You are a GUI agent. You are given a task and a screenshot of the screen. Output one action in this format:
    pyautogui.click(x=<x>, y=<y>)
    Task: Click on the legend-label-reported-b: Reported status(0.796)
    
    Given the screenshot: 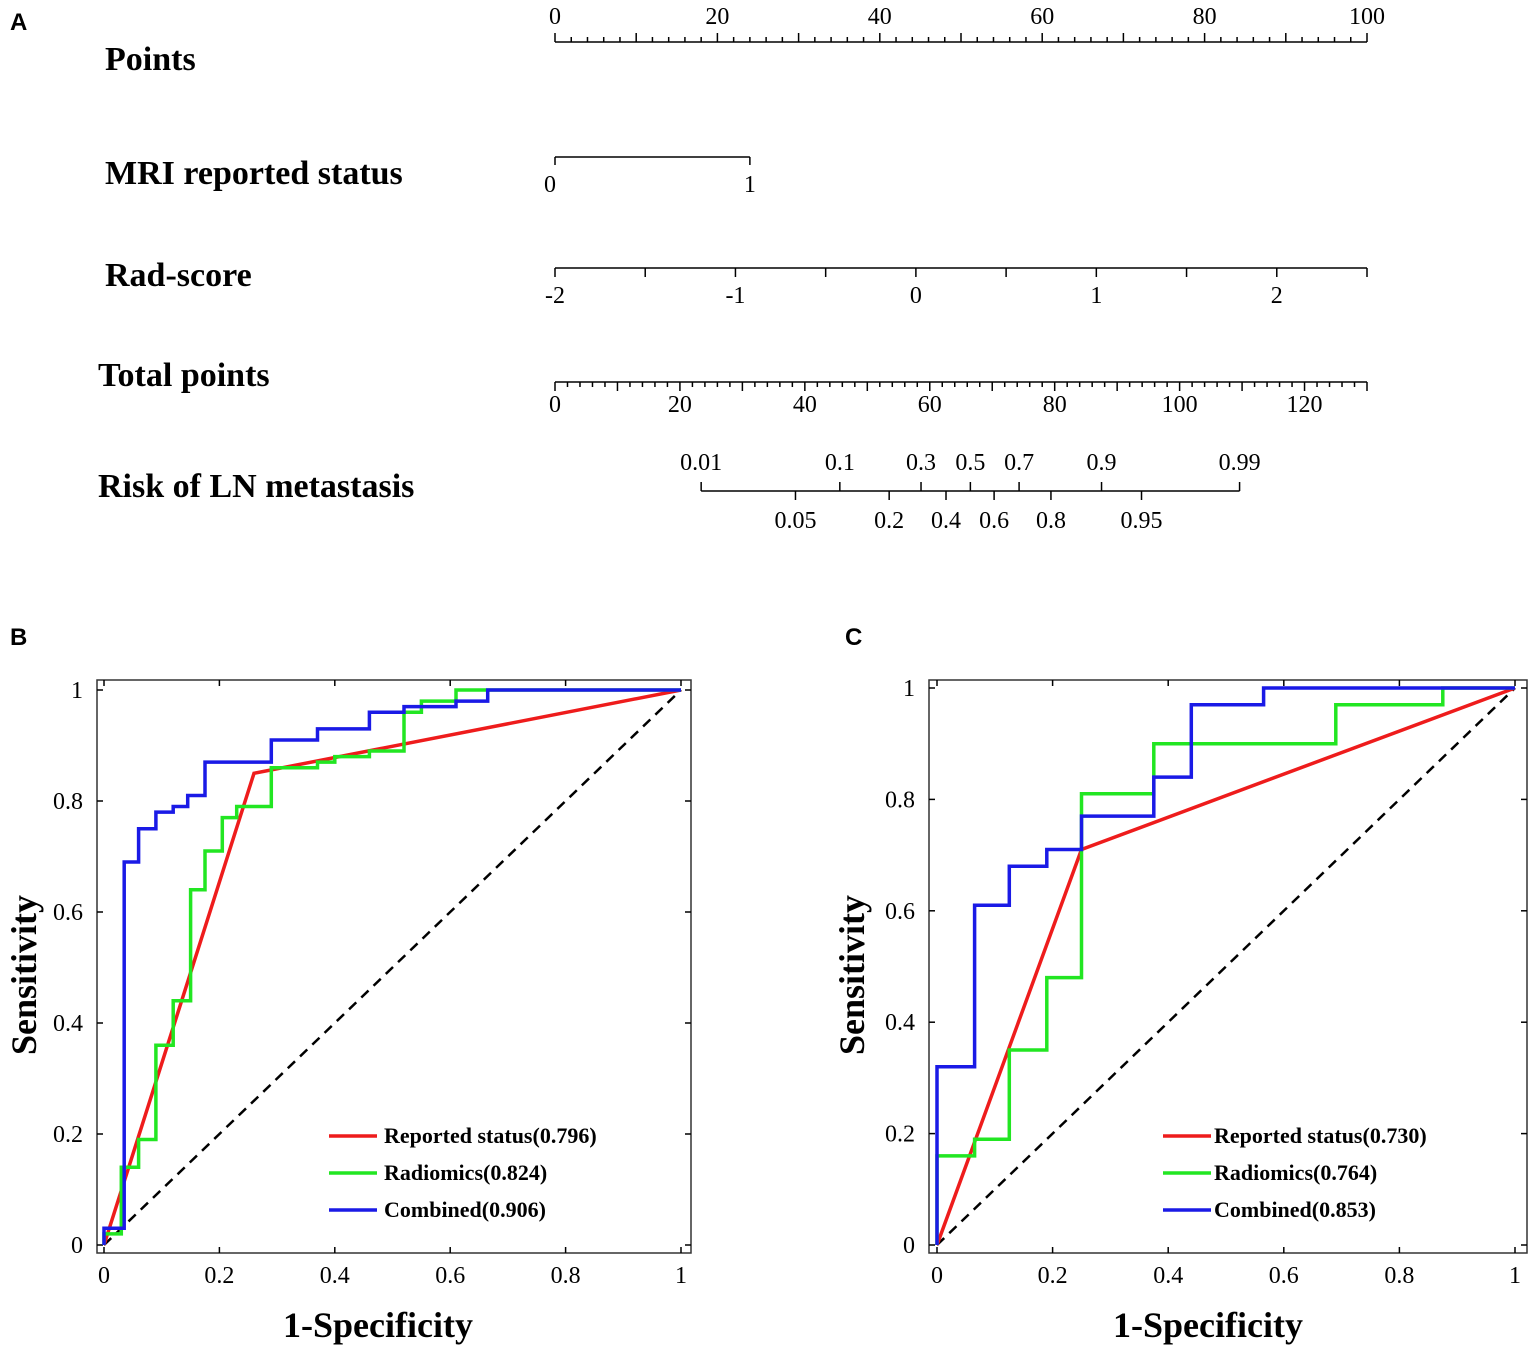 What is the action you would take?
    pyautogui.click(x=490, y=1135)
    